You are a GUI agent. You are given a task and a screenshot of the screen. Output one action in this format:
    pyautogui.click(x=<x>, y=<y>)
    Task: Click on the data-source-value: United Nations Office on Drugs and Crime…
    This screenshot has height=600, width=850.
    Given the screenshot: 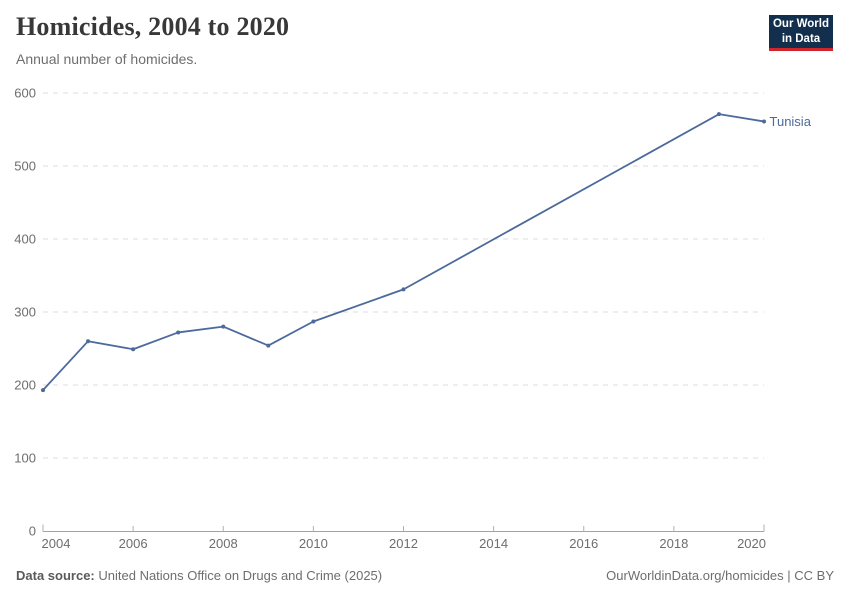 What is the action you would take?
    pyautogui.click(x=240, y=575)
    